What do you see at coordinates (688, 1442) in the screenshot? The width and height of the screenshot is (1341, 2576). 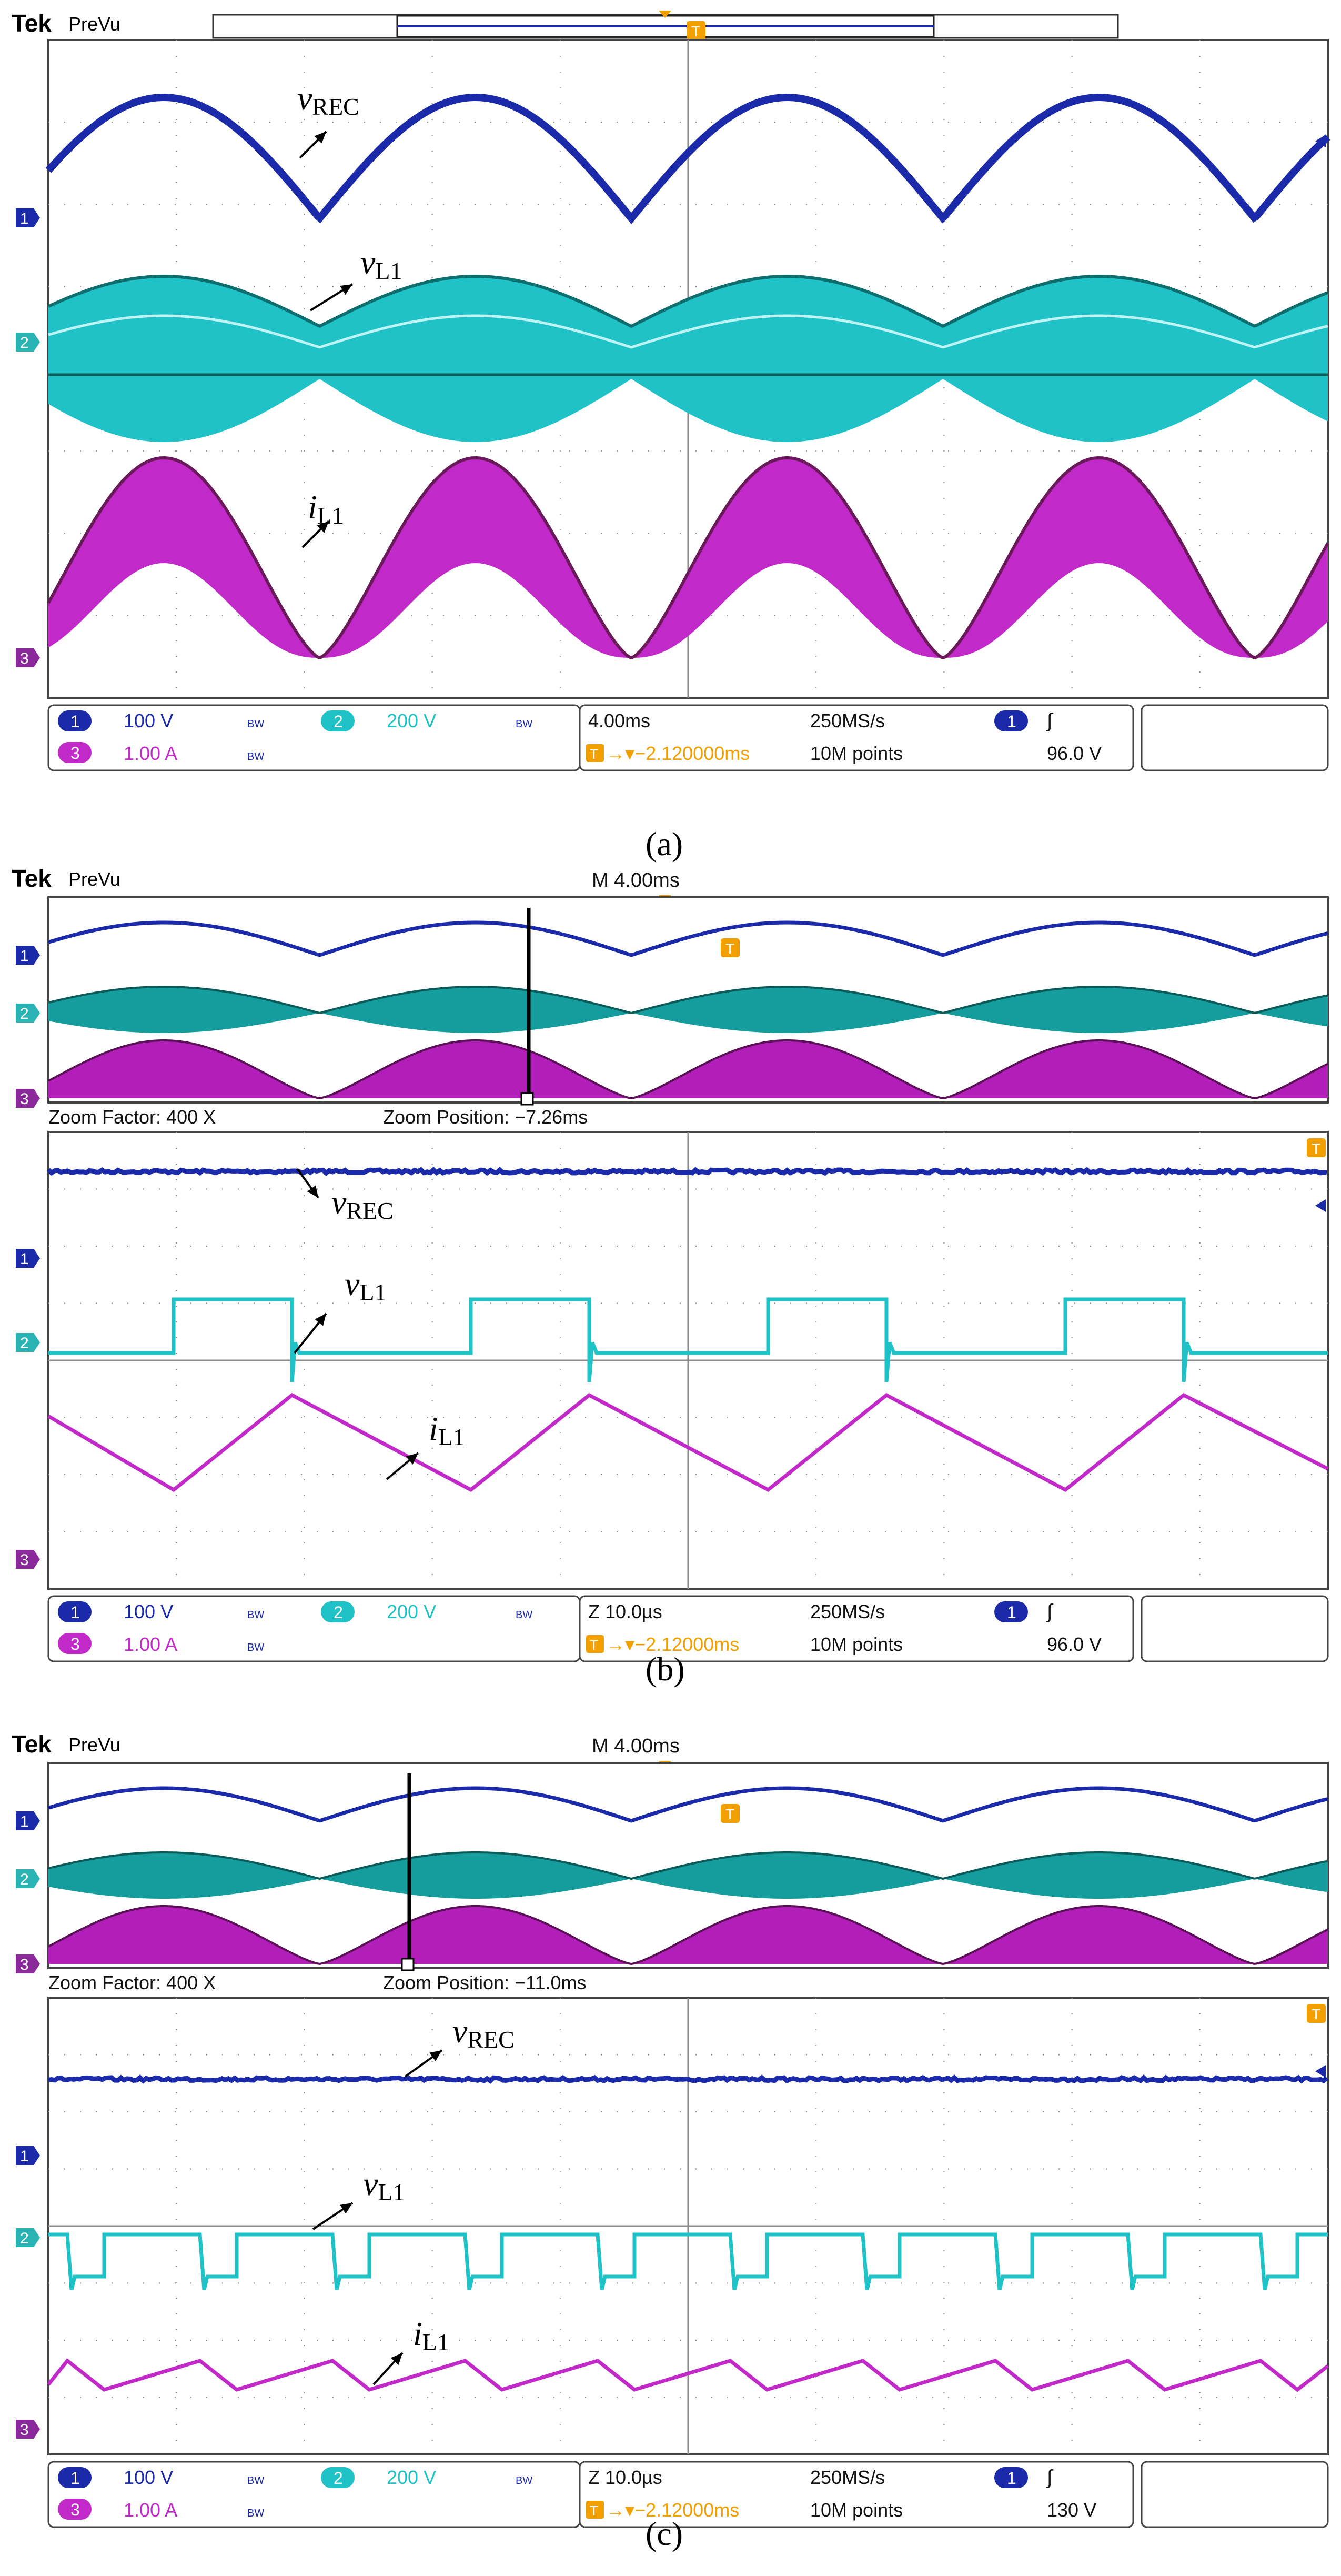 I see `trace-i-l1` at bounding box center [688, 1442].